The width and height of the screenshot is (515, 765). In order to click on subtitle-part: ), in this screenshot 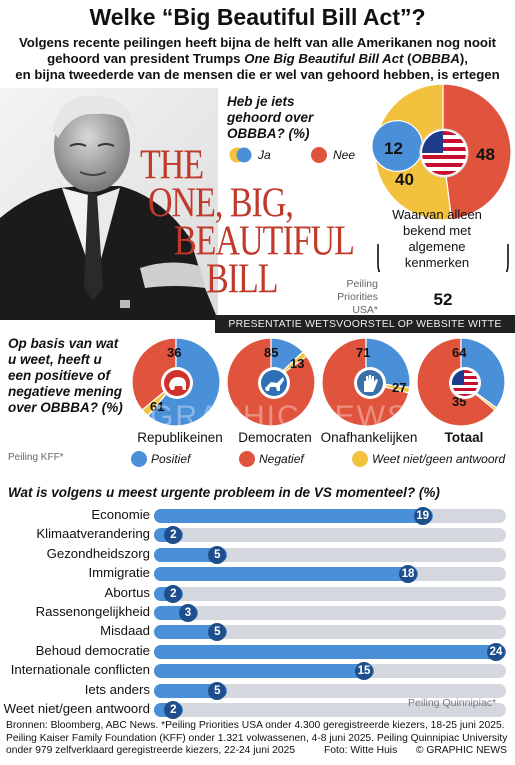, I will do `click(463, 58)`.